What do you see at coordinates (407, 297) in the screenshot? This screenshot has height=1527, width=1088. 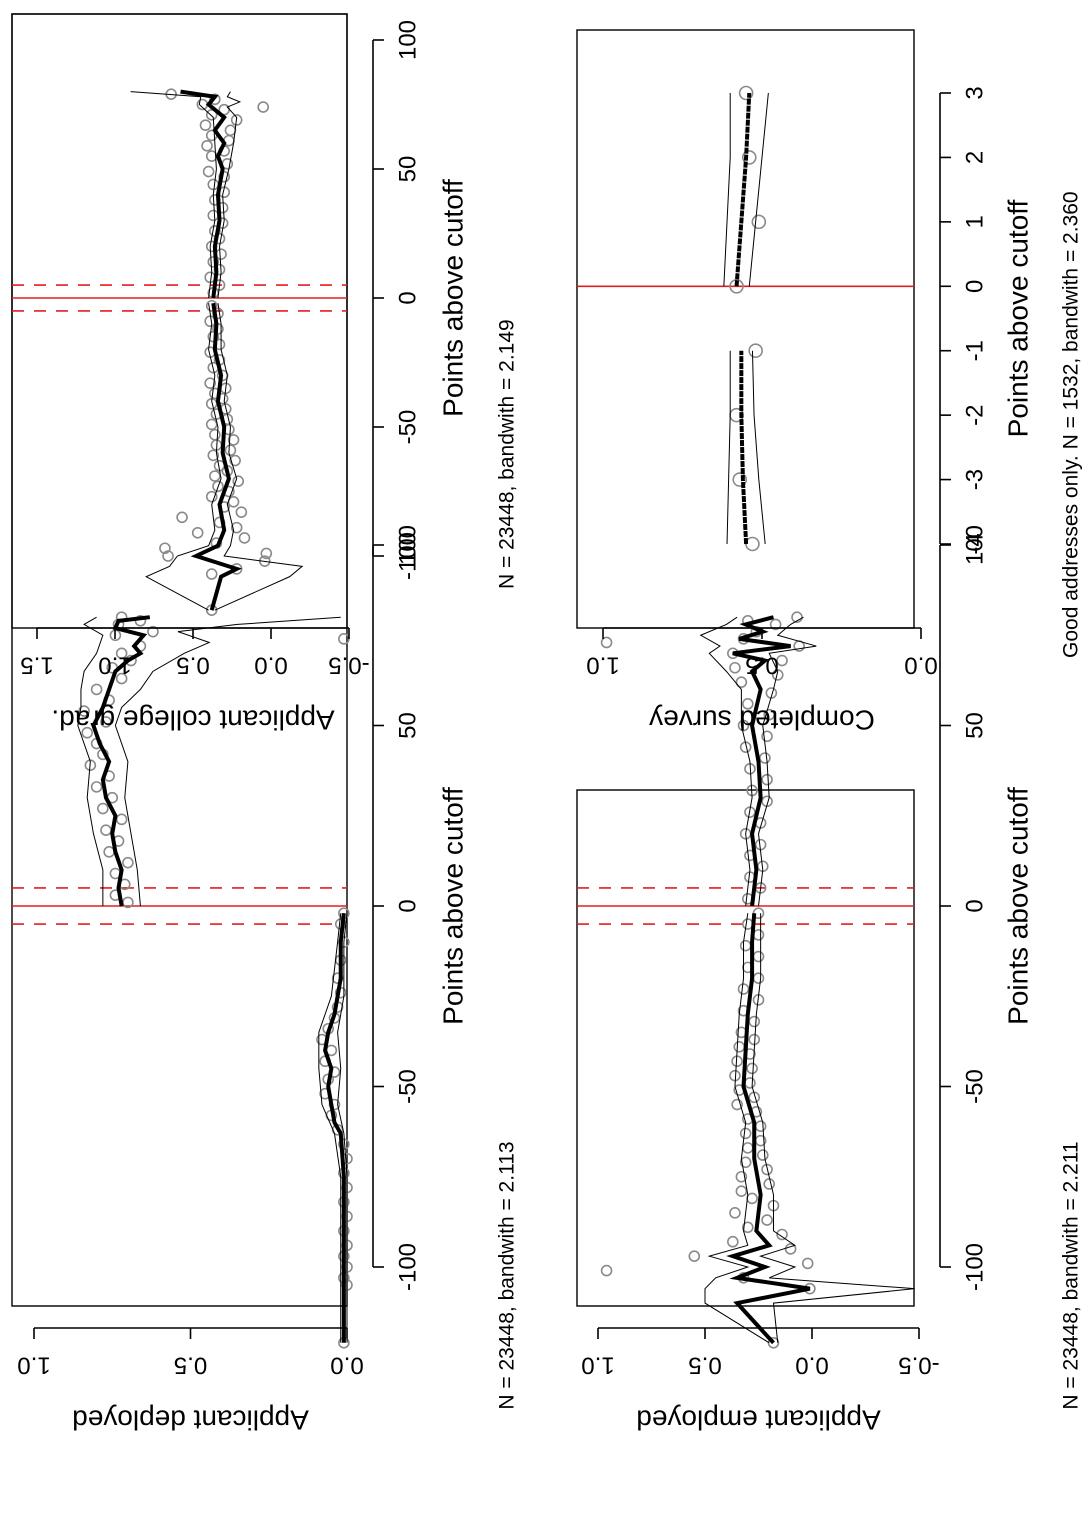 I see `x-tick-label: 0` at bounding box center [407, 297].